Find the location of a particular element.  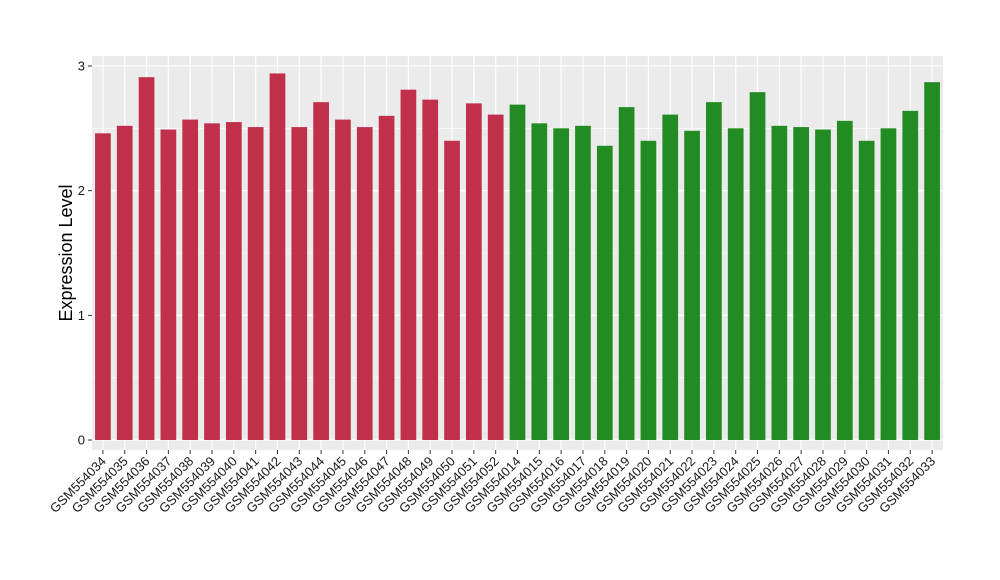

bar-GSM554032 is located at coordinates (910, 275).